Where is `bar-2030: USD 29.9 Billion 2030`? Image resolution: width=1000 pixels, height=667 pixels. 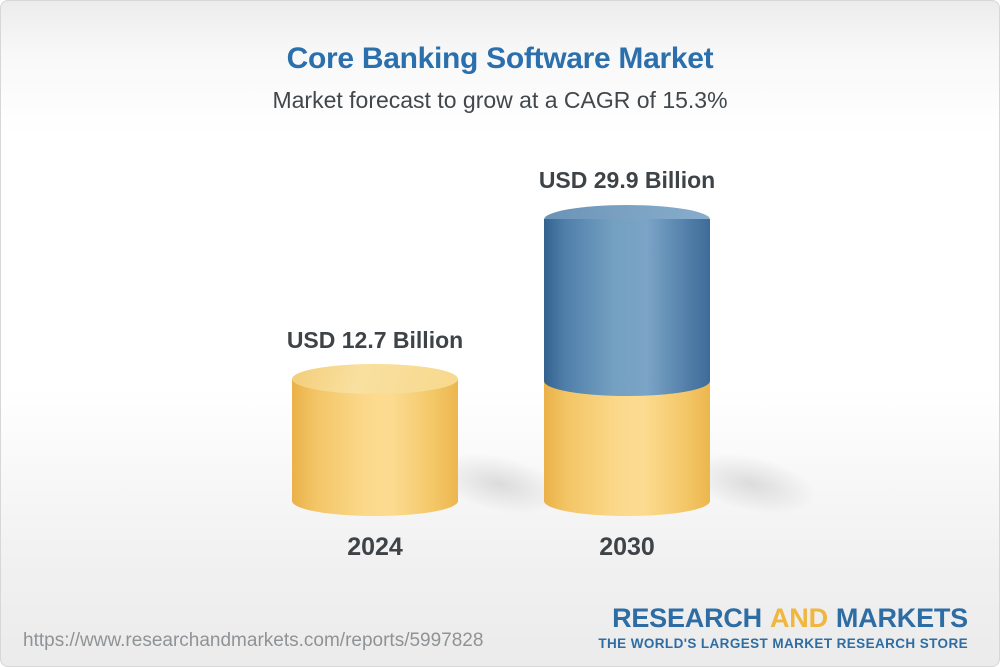 bar-2030: USD 29.9 Billion 2030 is located at coordinates (627, 372).